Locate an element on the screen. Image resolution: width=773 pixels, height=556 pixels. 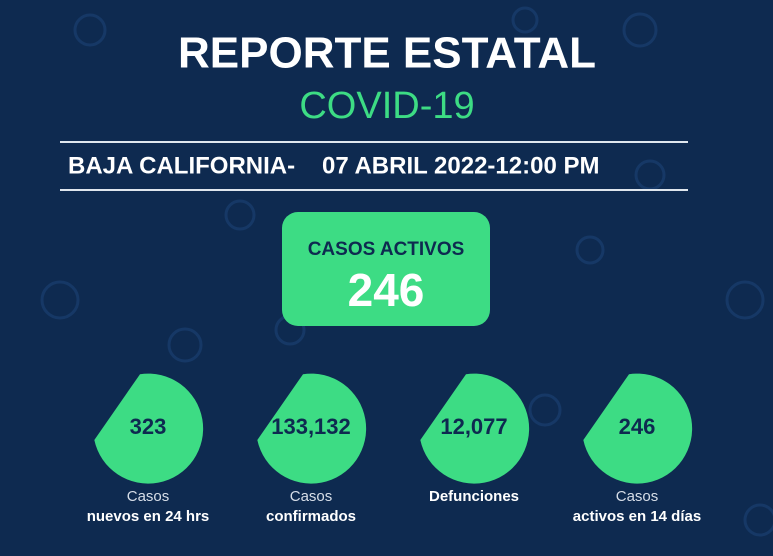
stat-label: confirmados is located at coordinates (311, 516).